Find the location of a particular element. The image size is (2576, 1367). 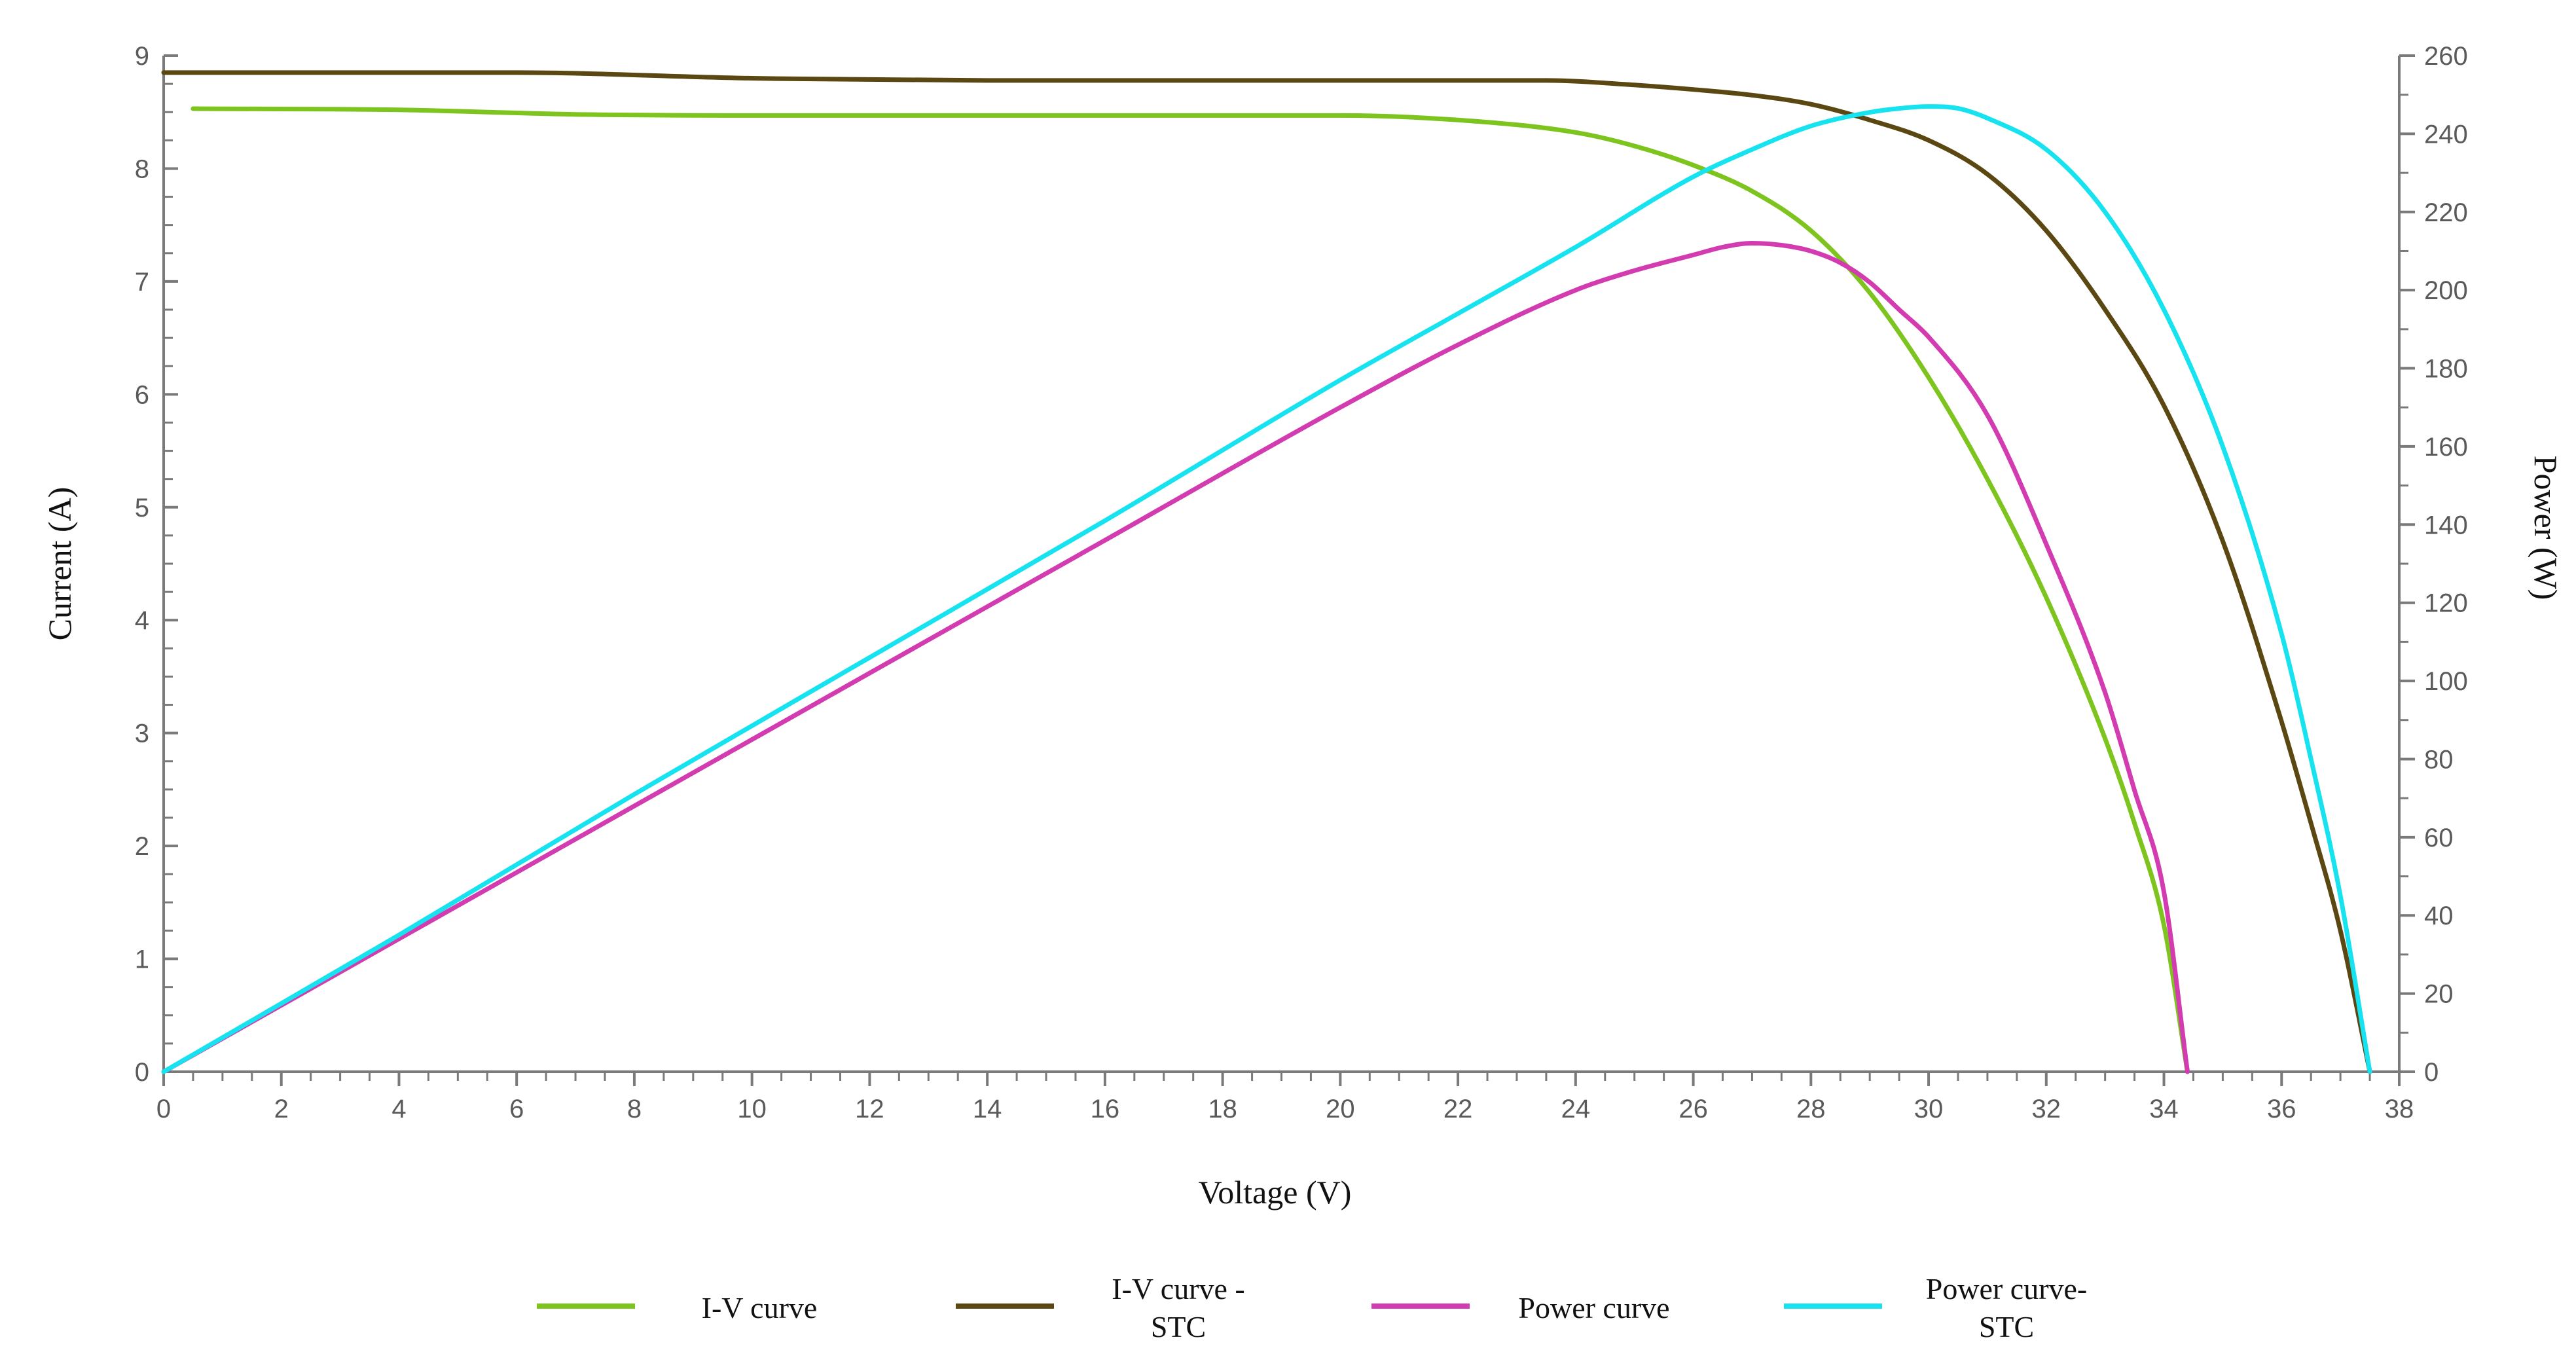

y-left-tick-label: 9 is located at coordinates (142, 56).